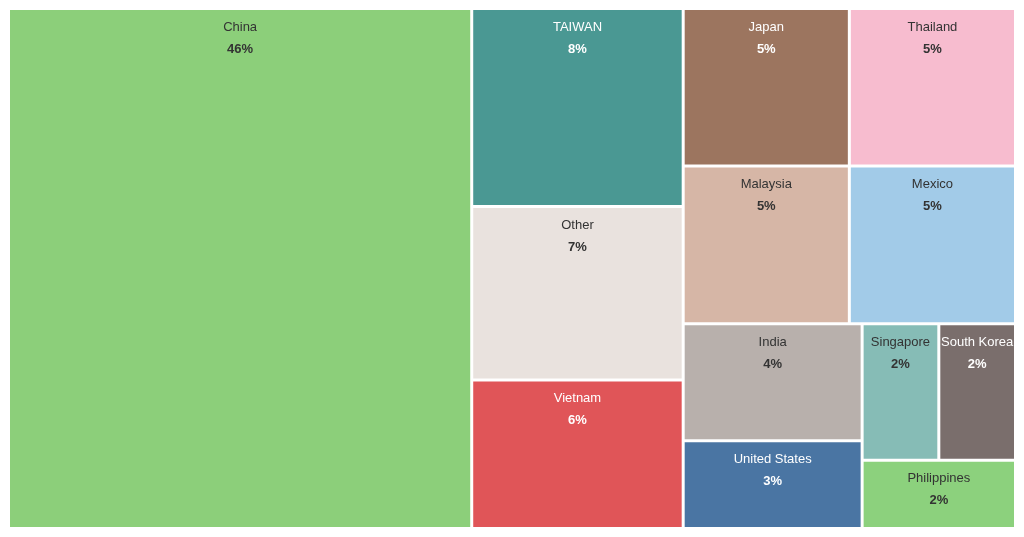 This screenshot has height=537, width=1024. Describe the element at coordinates (766, 26) in the screenshot. I see `category-label: Japan` at that location.